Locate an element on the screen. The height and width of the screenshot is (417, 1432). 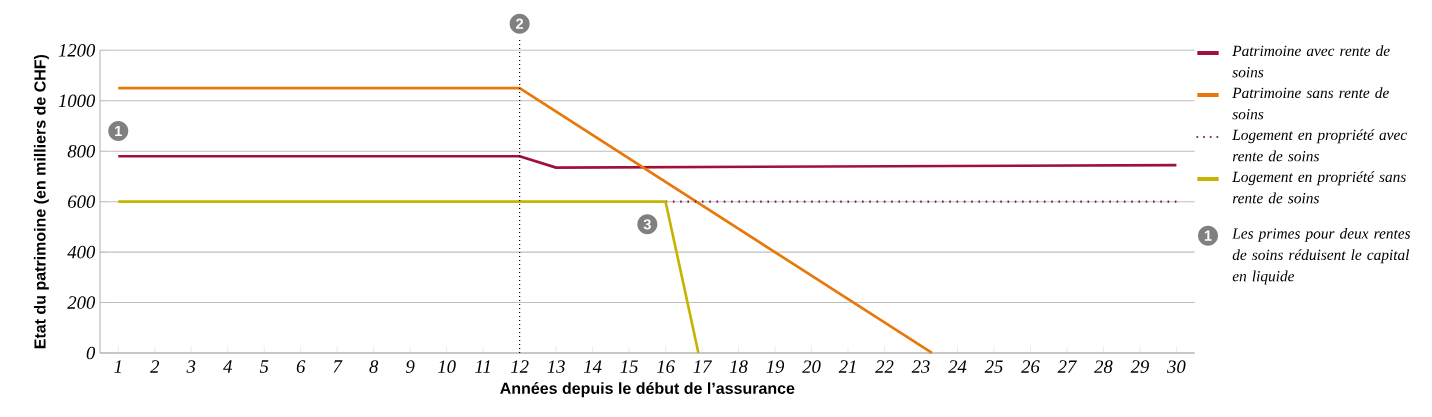
x-tick-label: 25 is located at coordinates (993, 366).